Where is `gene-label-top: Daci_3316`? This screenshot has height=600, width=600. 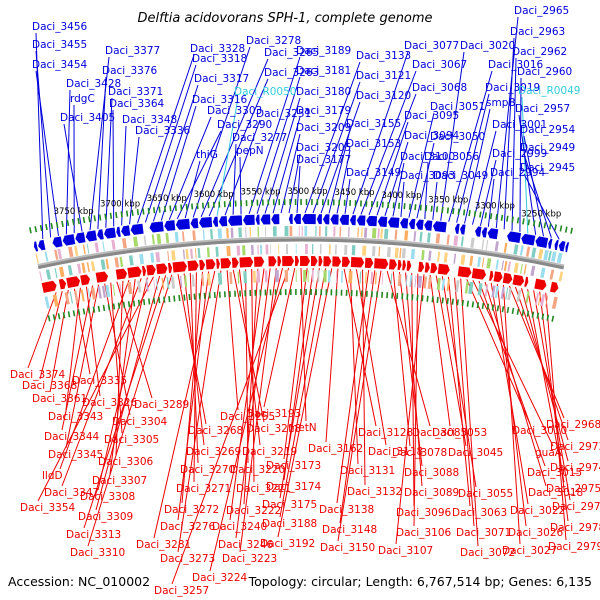
gene-label-top: Daci_3316 is located at coordinates (220, 100).